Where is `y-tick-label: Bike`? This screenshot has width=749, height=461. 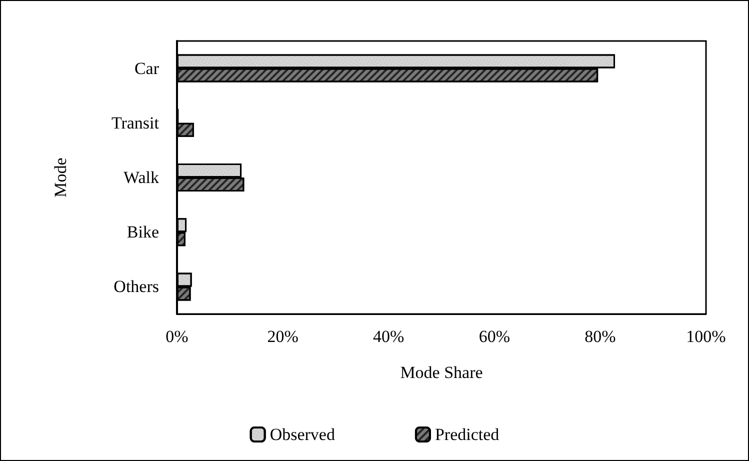 y-tick-label: Bike is located at coordinates (142, 232).